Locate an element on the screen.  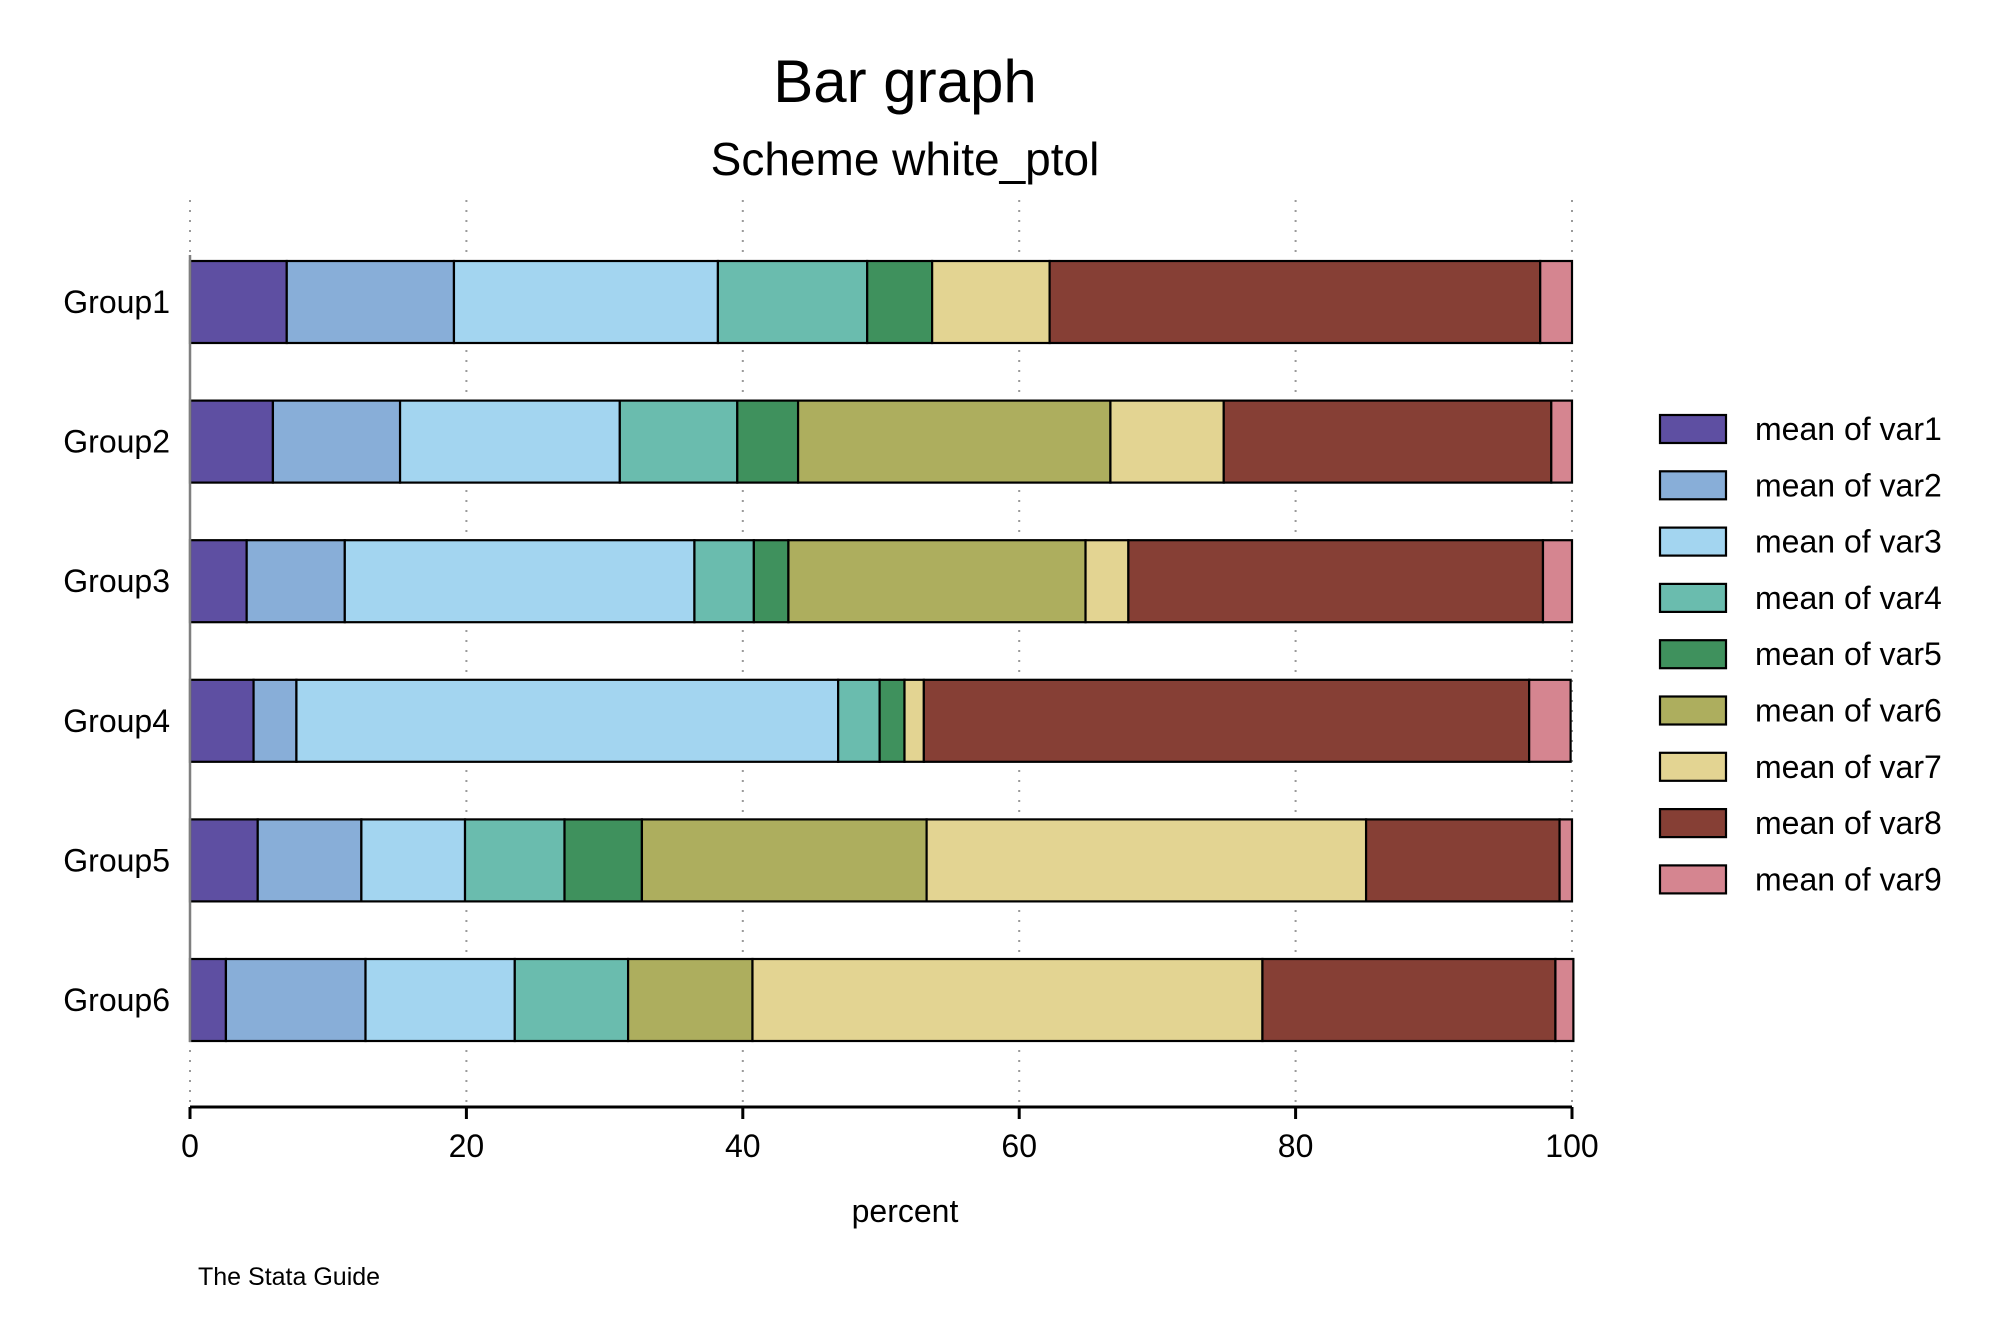
category-label: Group4 is located at coordinates (116, 721).